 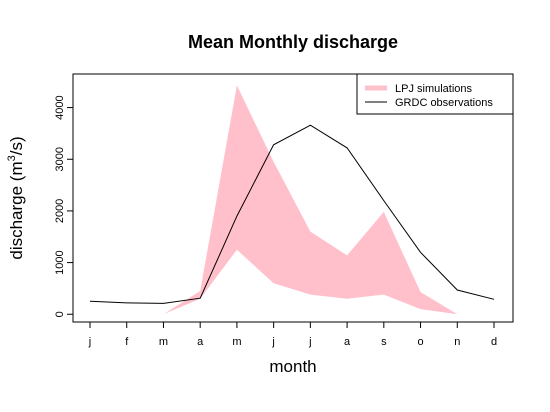 What do you see at coordinates (420, 342) in the screenshot?
I see `x-tick-label: o` at bounding box center [420, 342].